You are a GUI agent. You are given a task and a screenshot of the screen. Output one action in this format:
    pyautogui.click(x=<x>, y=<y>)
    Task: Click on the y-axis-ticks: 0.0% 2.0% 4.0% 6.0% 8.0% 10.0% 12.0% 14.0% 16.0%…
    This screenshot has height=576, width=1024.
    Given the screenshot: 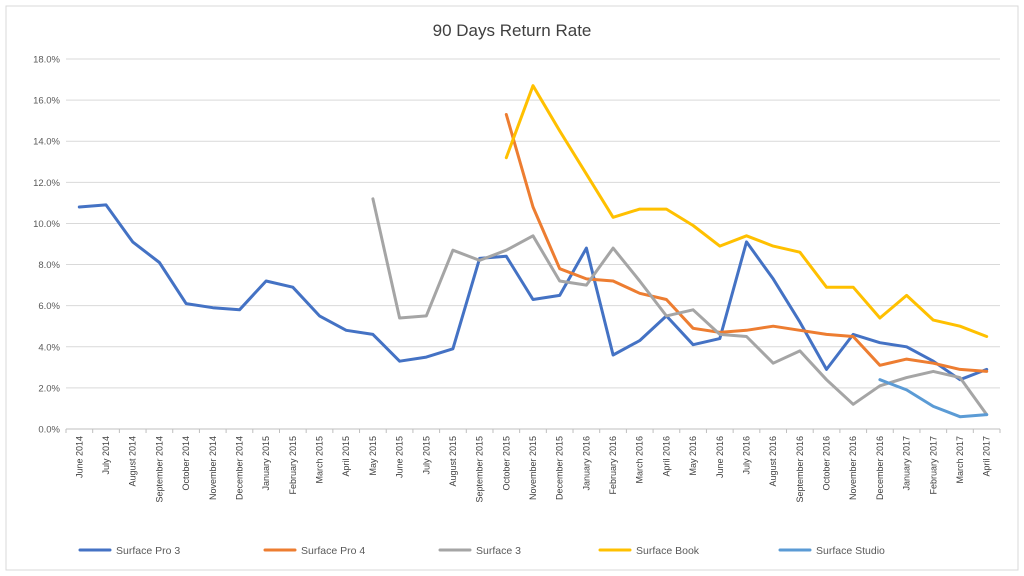 What is the action you would take?
    pyautogui.click(x=46, y=245)
    